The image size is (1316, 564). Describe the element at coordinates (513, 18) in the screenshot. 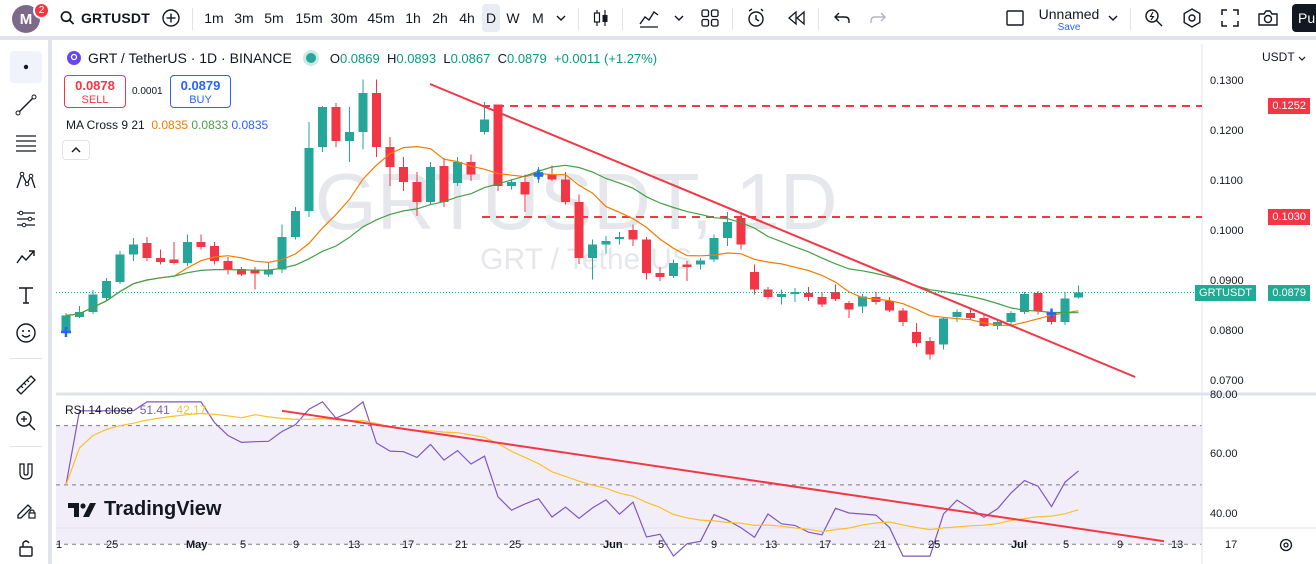

I see `timeframe-W: W` at that location.